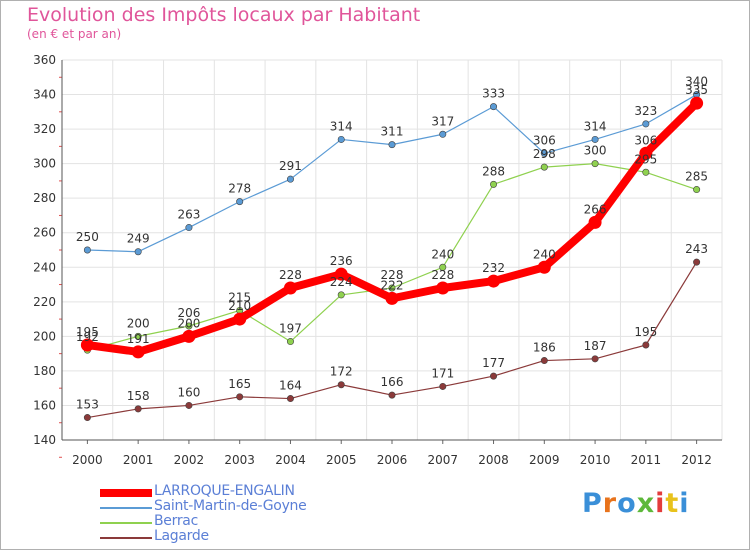 The width and height of the screenshot is (750, 550). I want to click on data-label-berrac: 298, so click(544, 154).